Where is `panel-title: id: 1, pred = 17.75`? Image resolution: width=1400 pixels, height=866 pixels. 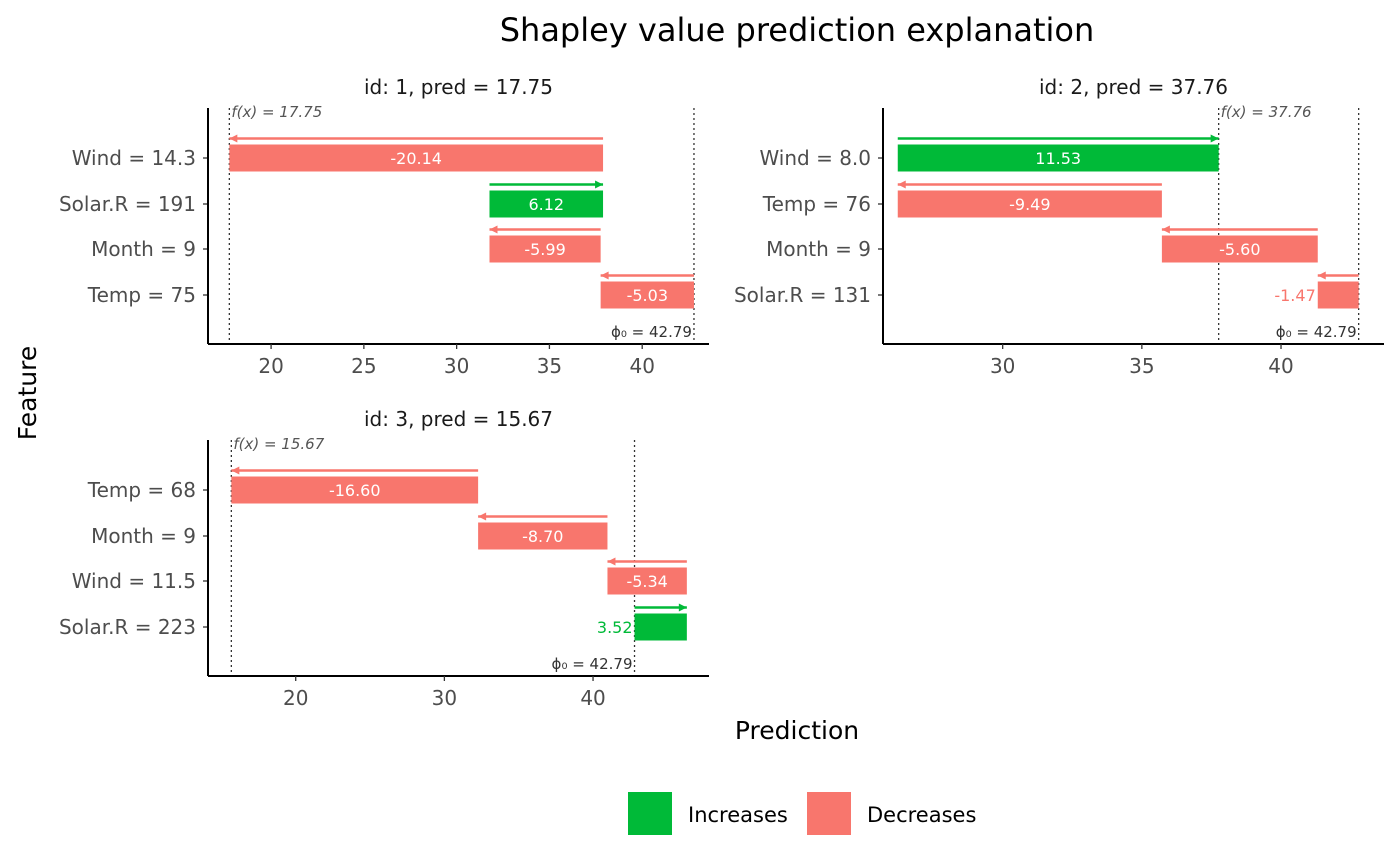
panel-title: id: 1, pred = 17.75 is located at coordinates (458, 87).